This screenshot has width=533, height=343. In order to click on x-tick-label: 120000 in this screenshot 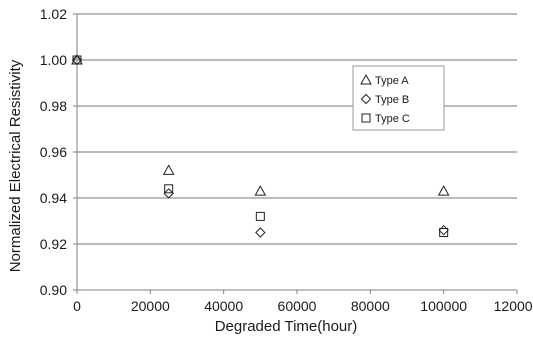, I will do `click(513, 306)`.